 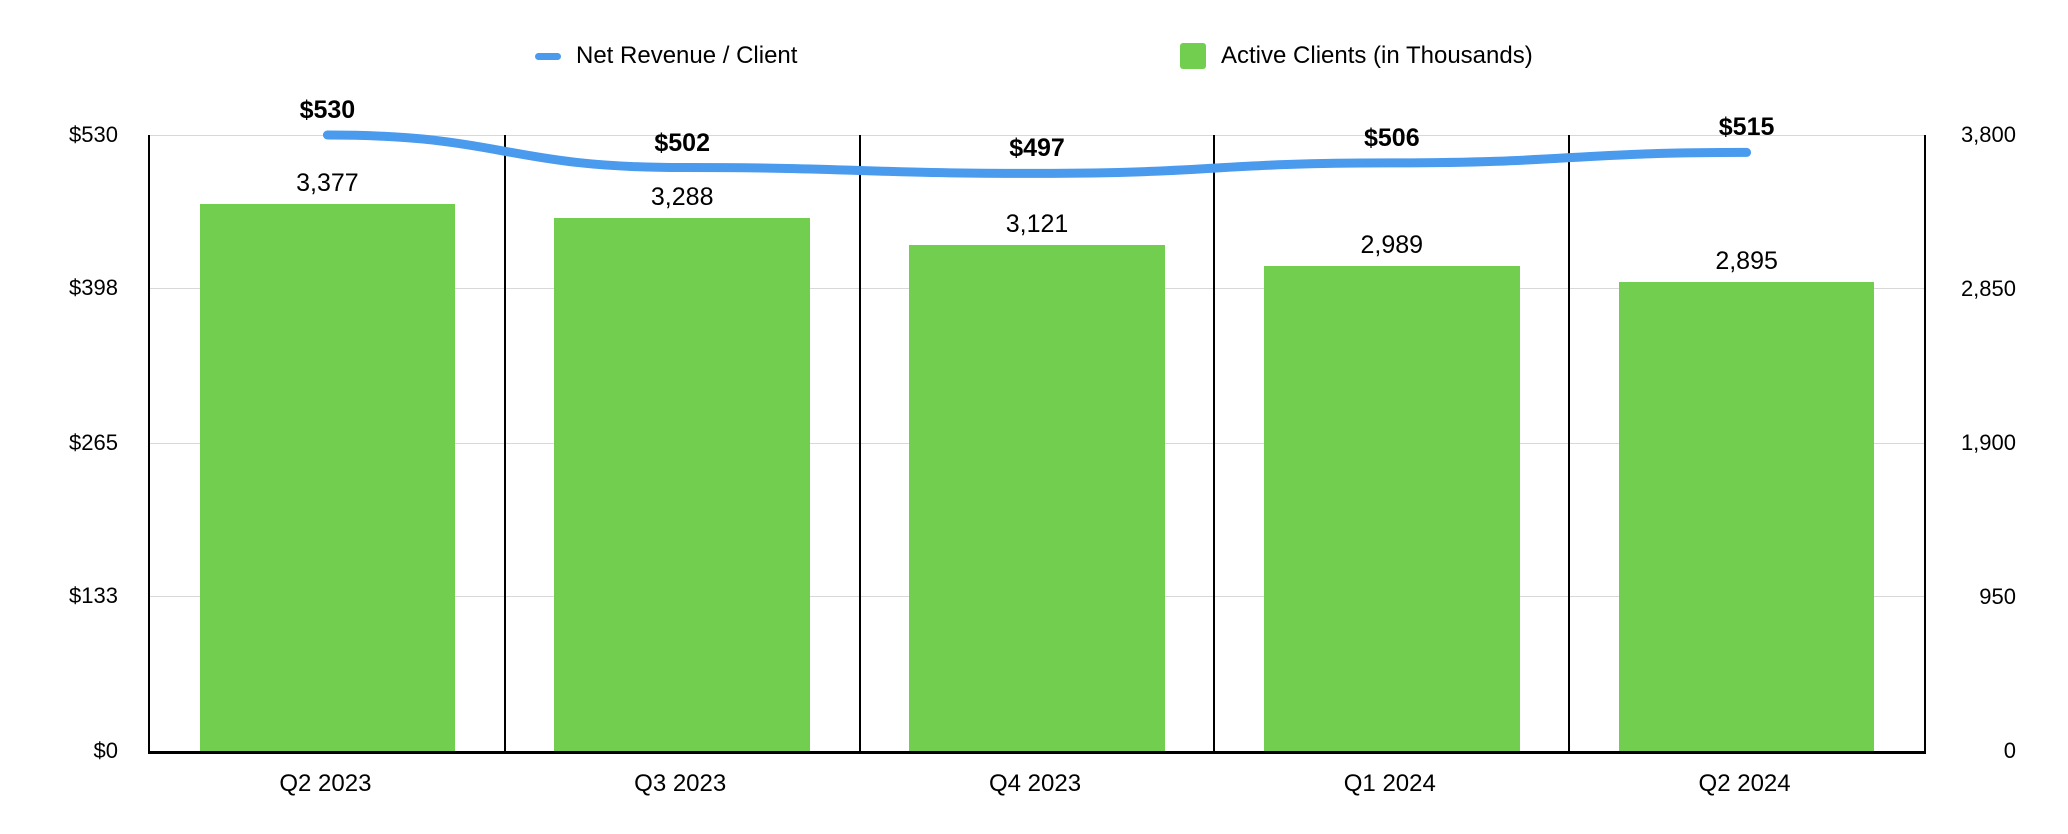 What do you see at coordinates (1377, 55) in the screenshot?
I see `legend-label-active-clients: Active Clients (in Thousands)` at bounding box center [1377, 55].